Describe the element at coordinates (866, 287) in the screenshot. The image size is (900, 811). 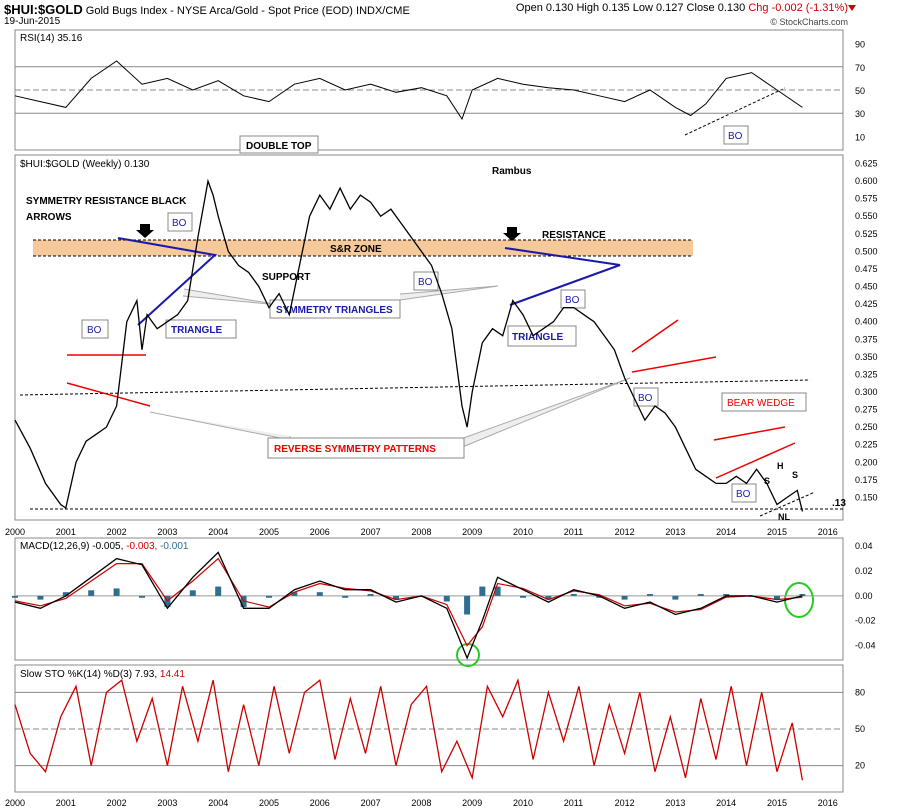
I see `price-tick-label: 0.450` at that location.